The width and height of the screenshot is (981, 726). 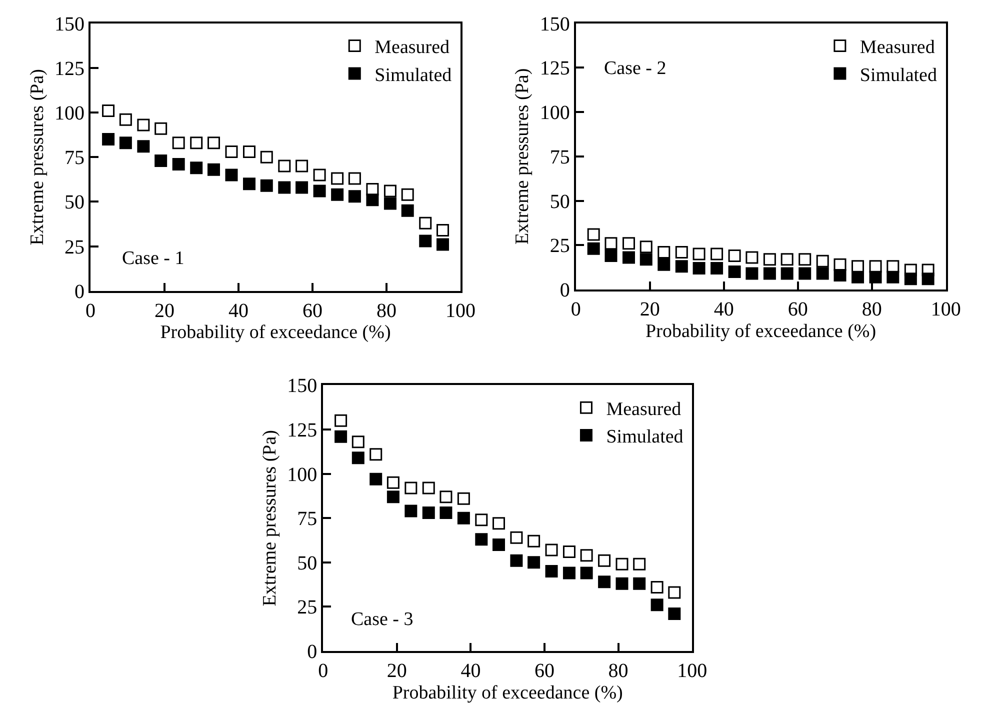 What do you see at coordinates (153, 258) in the screenshot?
I see `annotation: Case - 1` at bounding box center [153, 258].